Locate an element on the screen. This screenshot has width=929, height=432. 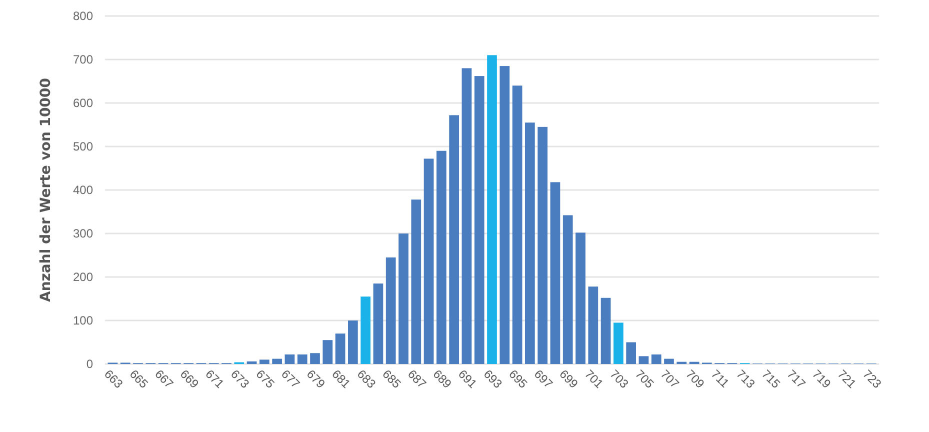
x-tick-label: 669 is located at coordinates (189, 379).